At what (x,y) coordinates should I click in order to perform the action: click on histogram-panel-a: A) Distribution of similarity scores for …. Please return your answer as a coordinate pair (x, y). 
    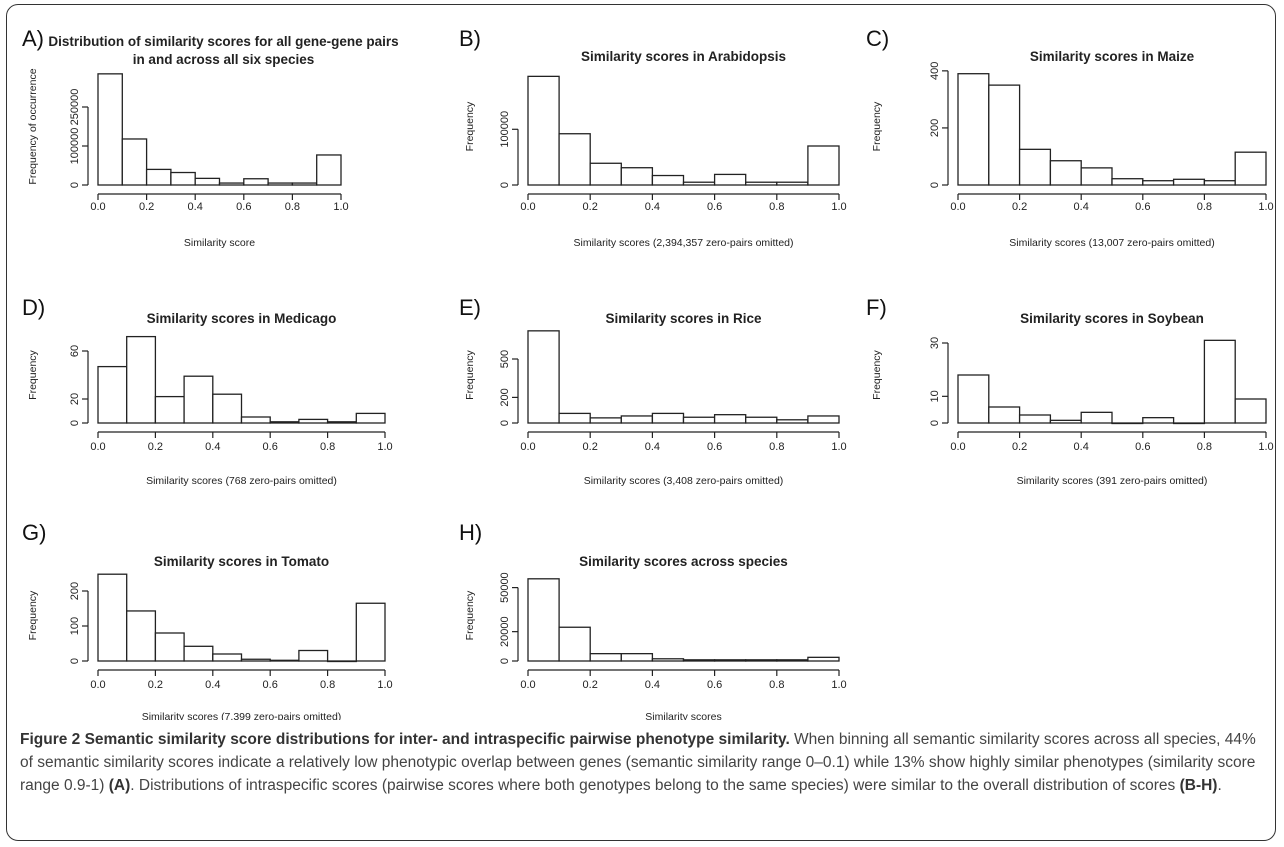
    Looking at the image, I should click on (210, 137).